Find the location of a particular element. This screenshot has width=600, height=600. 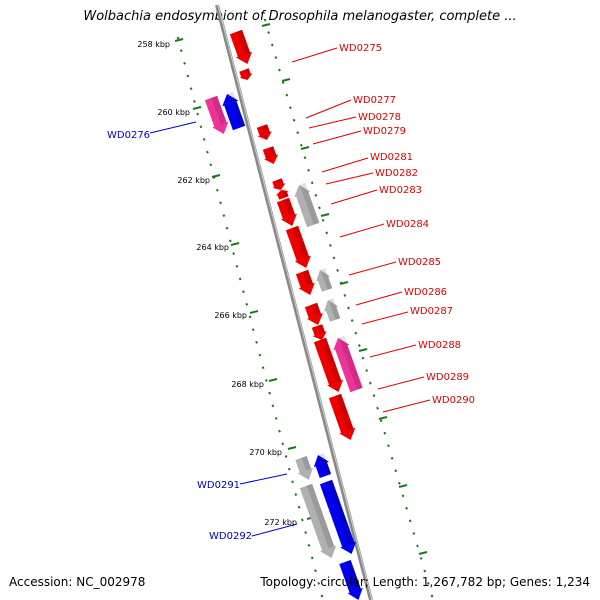

gene-gray-272-shade is located at coordinates (320, 516).